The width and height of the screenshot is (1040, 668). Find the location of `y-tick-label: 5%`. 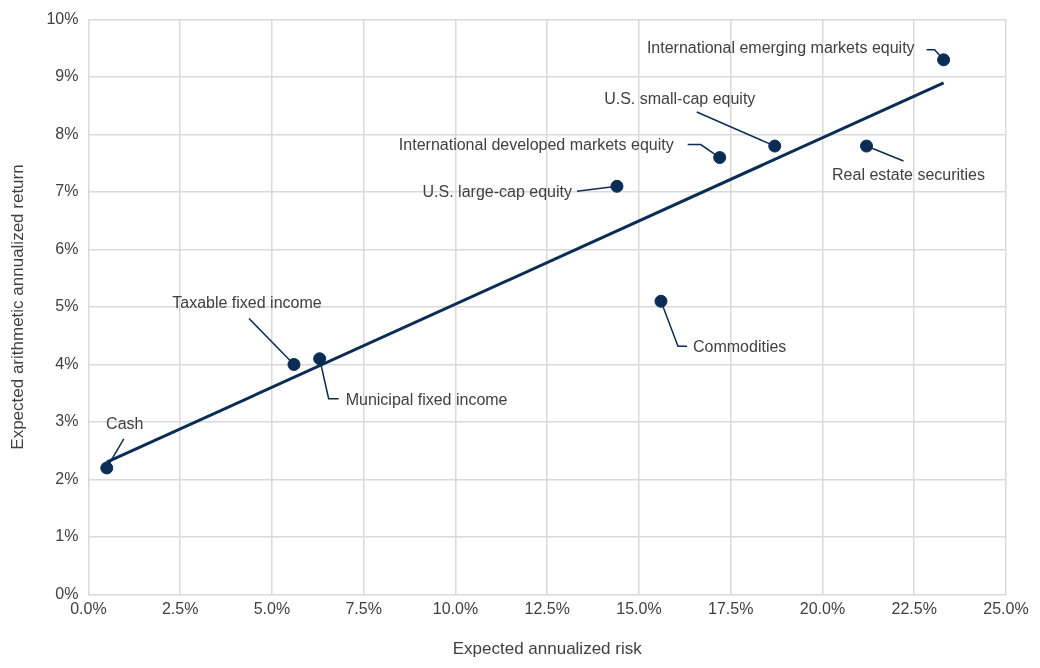

y-tick-label: 5% is located at coordinates (67, 306).